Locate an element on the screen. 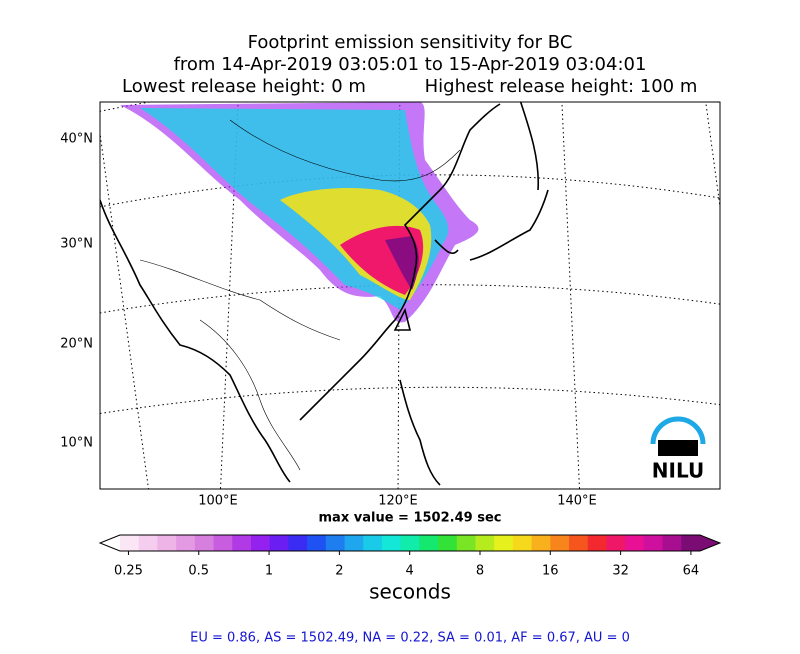 The width and height of the screenshot is (800, 654). colorbar-tick-label: 16 is located at coordinates (550, 571).